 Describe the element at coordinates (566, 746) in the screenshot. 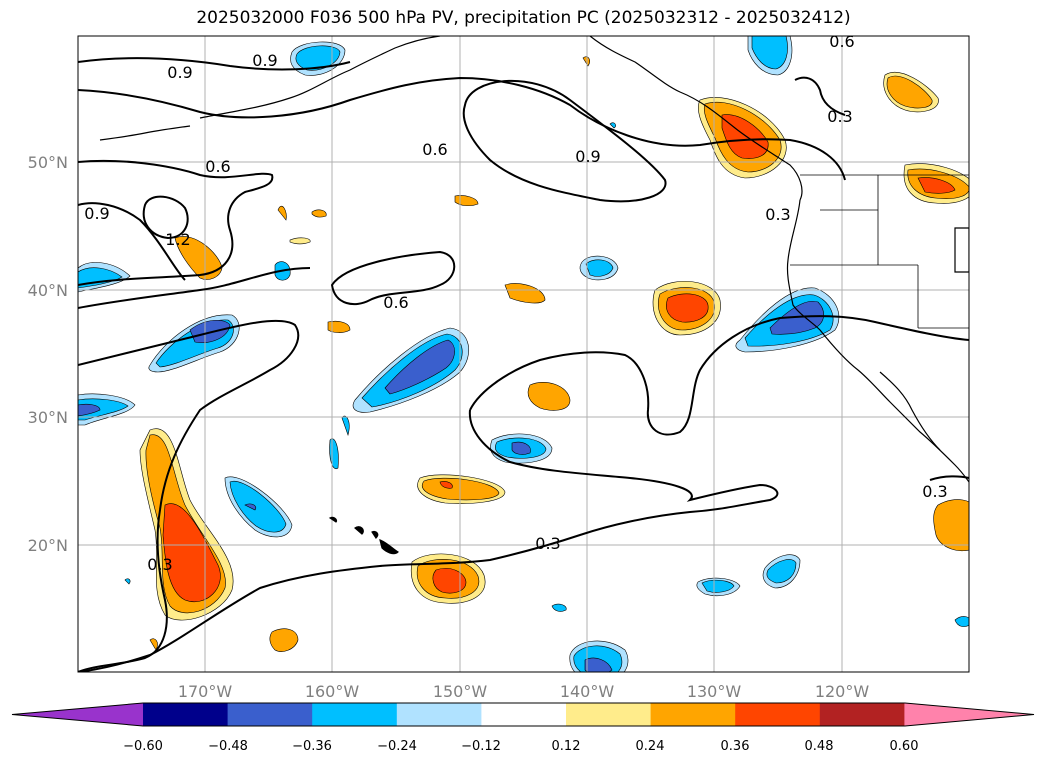

I see `colorbar-tick-label: 0.12` at that location.